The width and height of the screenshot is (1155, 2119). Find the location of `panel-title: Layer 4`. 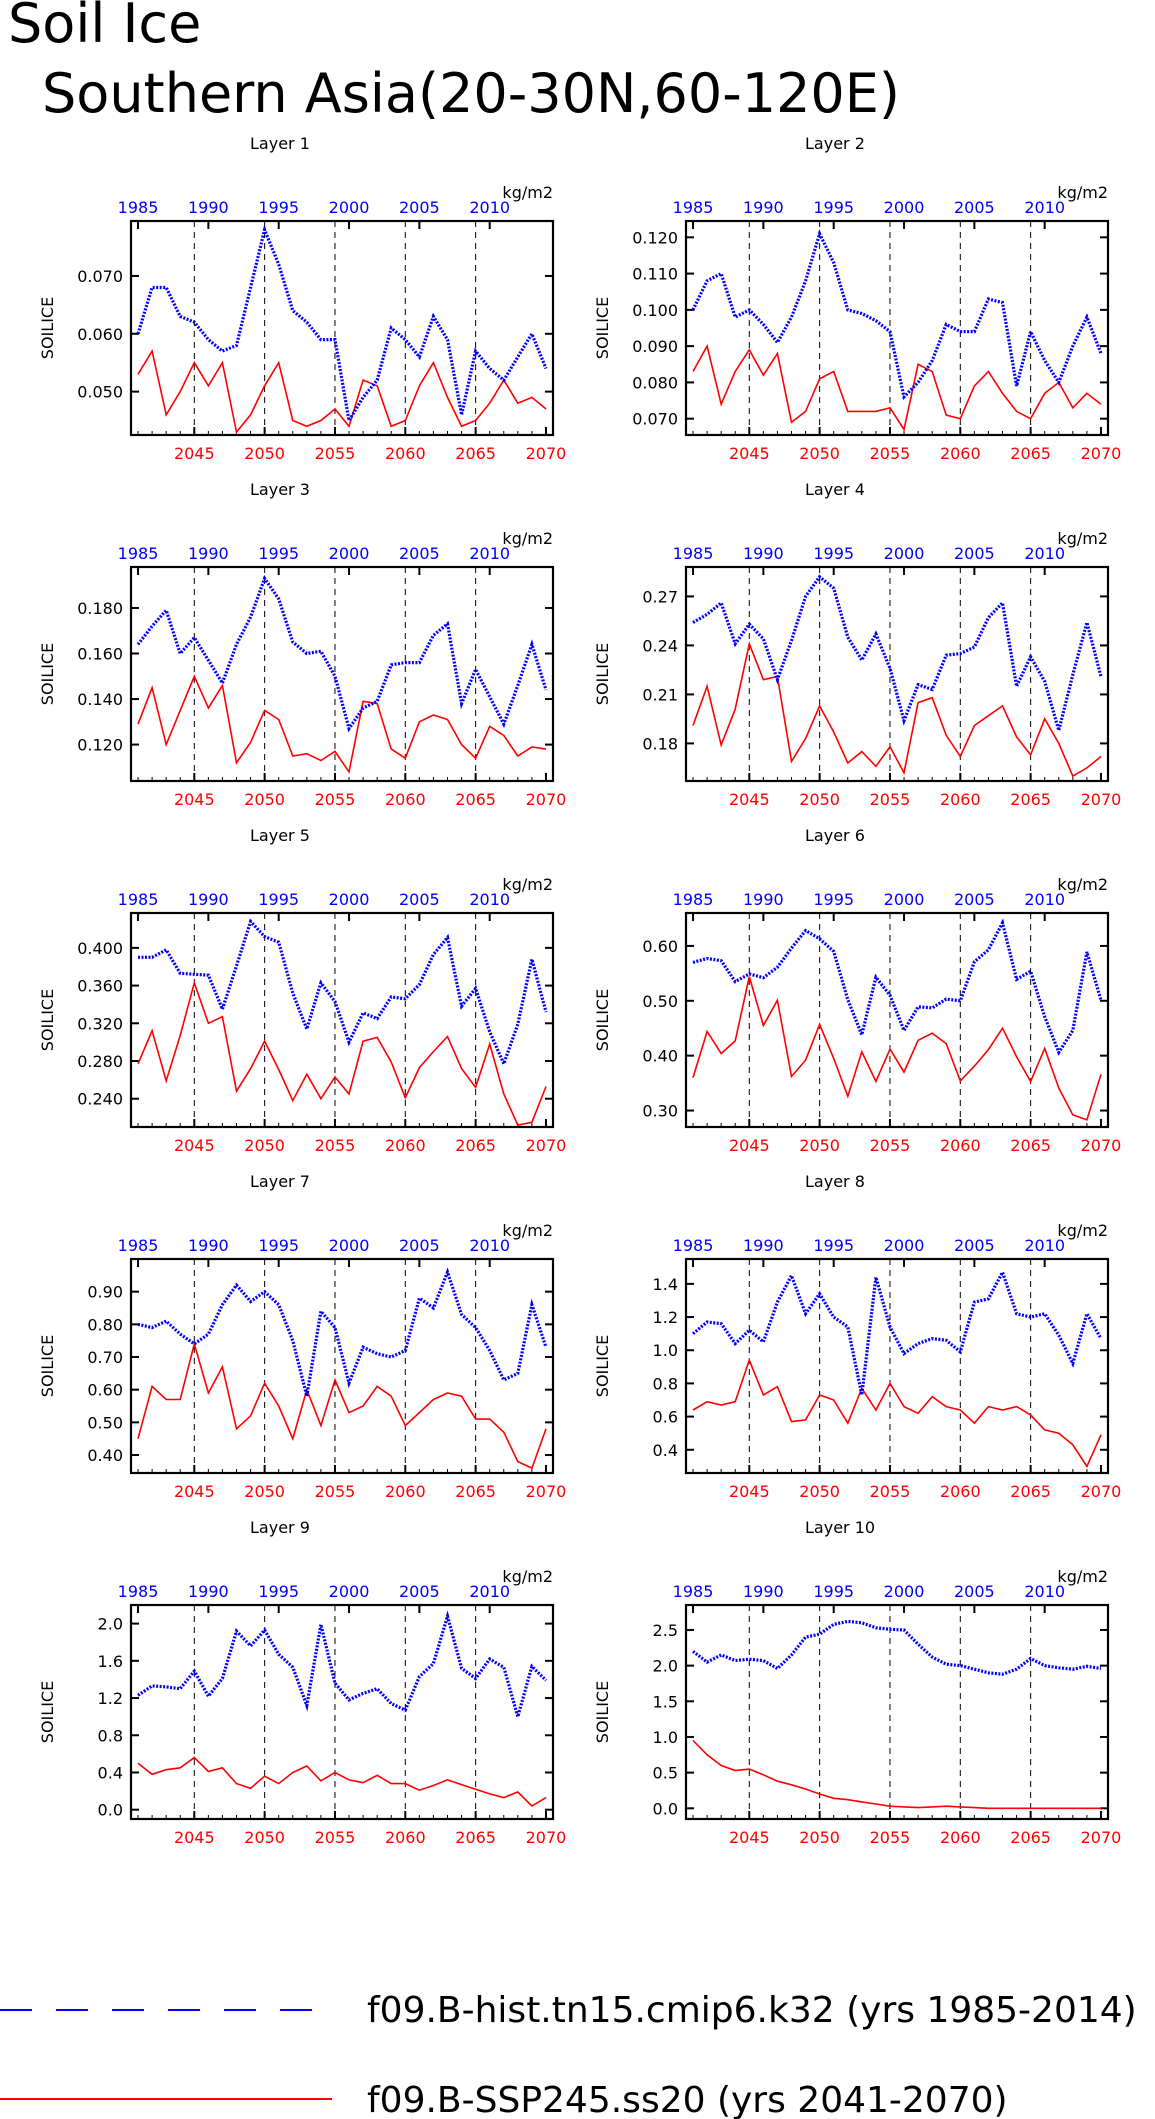

panel-title: Layer 4 is located at coordinates (835, 489).